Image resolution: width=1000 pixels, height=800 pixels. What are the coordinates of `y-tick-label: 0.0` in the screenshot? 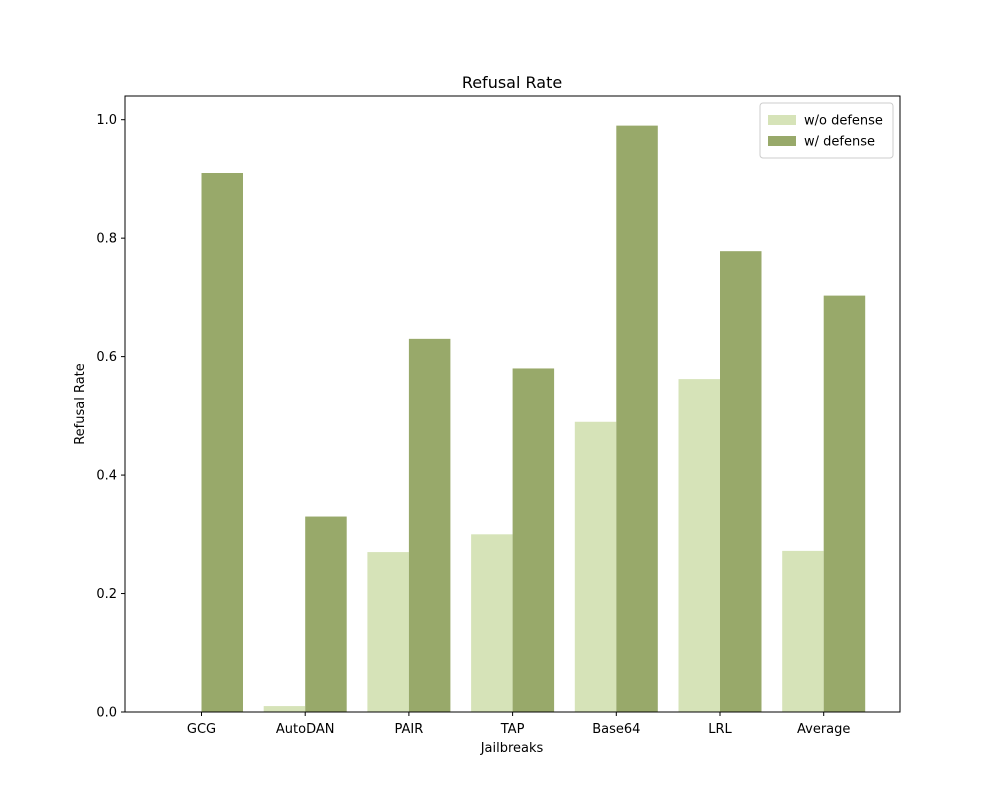 It's located at (106, 713).